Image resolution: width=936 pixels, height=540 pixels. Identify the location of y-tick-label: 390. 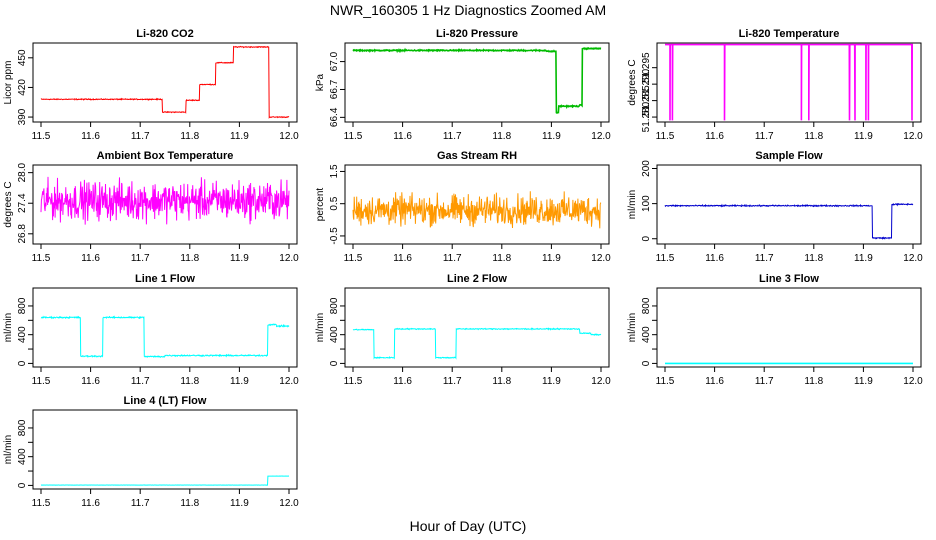
(22, 116).